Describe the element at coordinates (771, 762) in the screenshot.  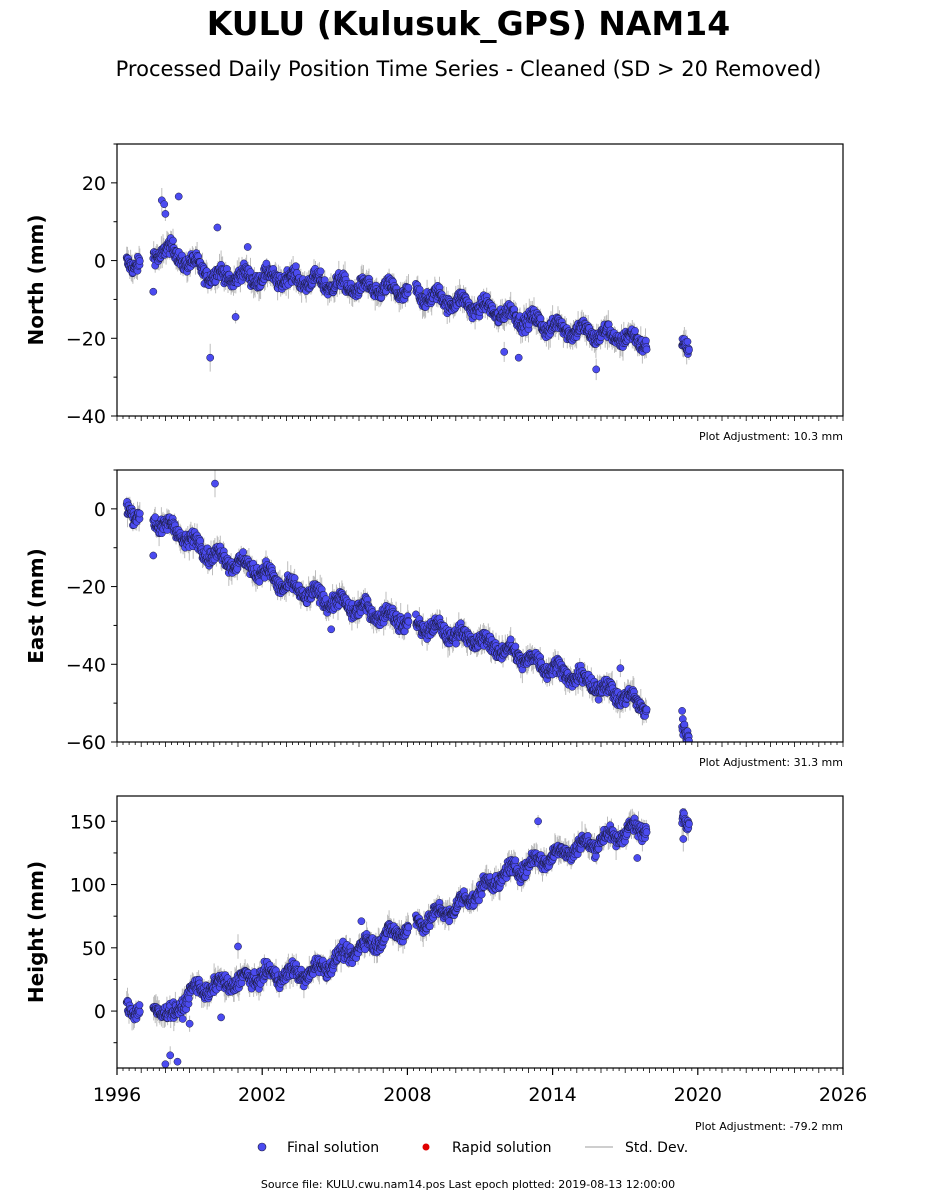
I see `plot-adjustment-note: Plot Adjustment: 31.3 mm` at that location.